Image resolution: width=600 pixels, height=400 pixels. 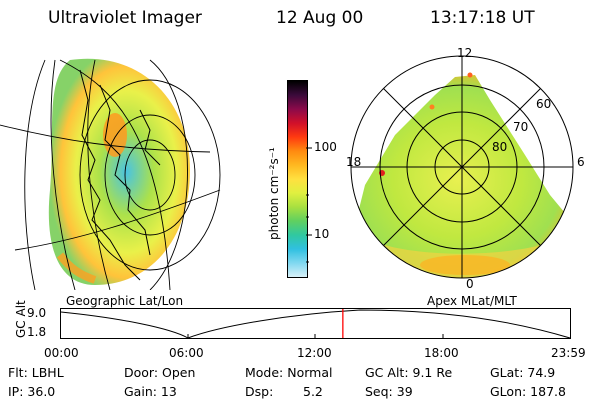 I want to click on gc-alt-info: GC Alt: 9.1 Re, so click(x=409, y=372).